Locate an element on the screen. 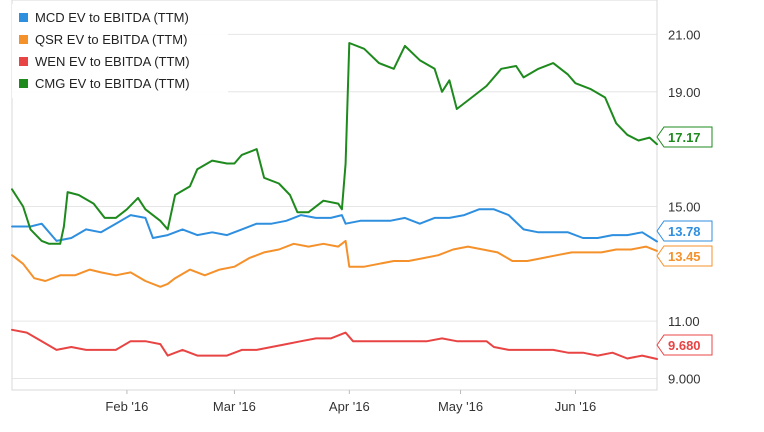 Image resolution: width=764 pixels, height=432 pixels. y-tick-label: 9.000 is located at coordinates (684, 379).